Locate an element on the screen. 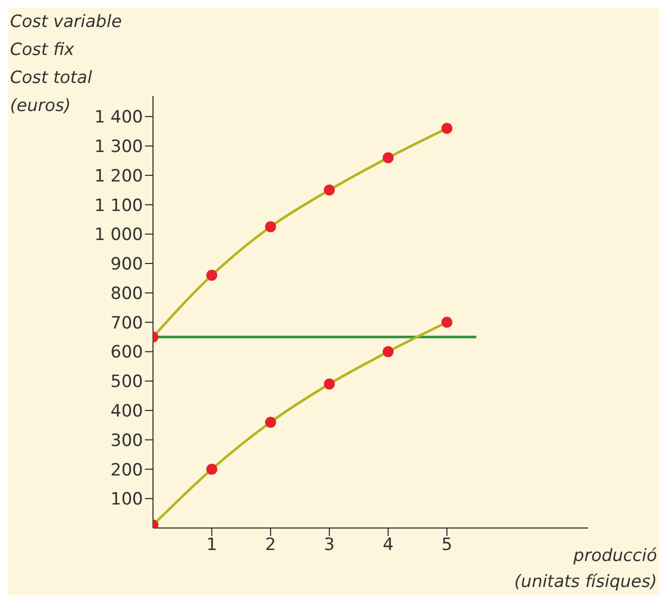  y-tick-label: 600 is located at coordinates (126, 352).